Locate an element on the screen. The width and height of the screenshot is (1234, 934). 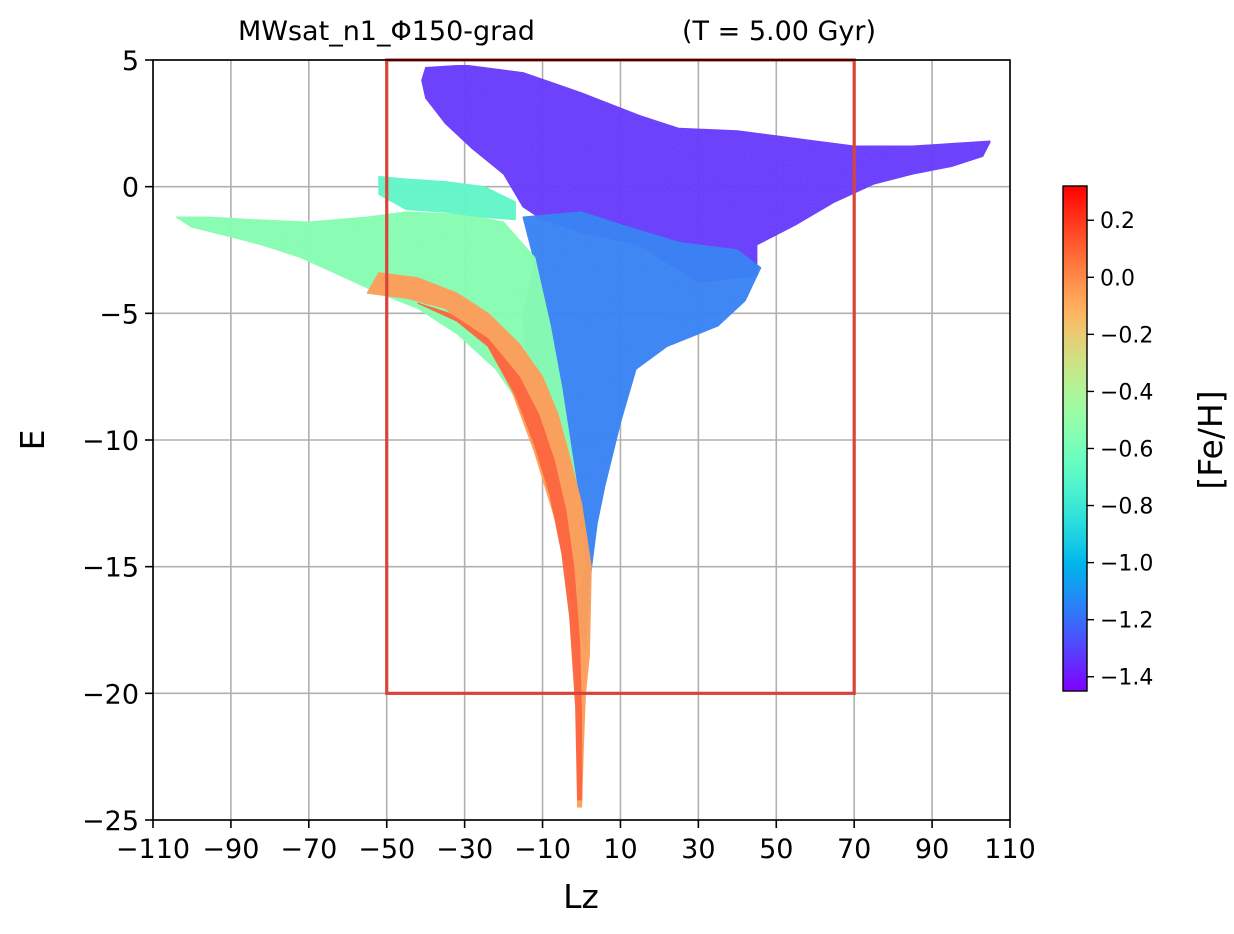
colorbar-tick-label: −1.0 is located at coordinates (1126, 564).